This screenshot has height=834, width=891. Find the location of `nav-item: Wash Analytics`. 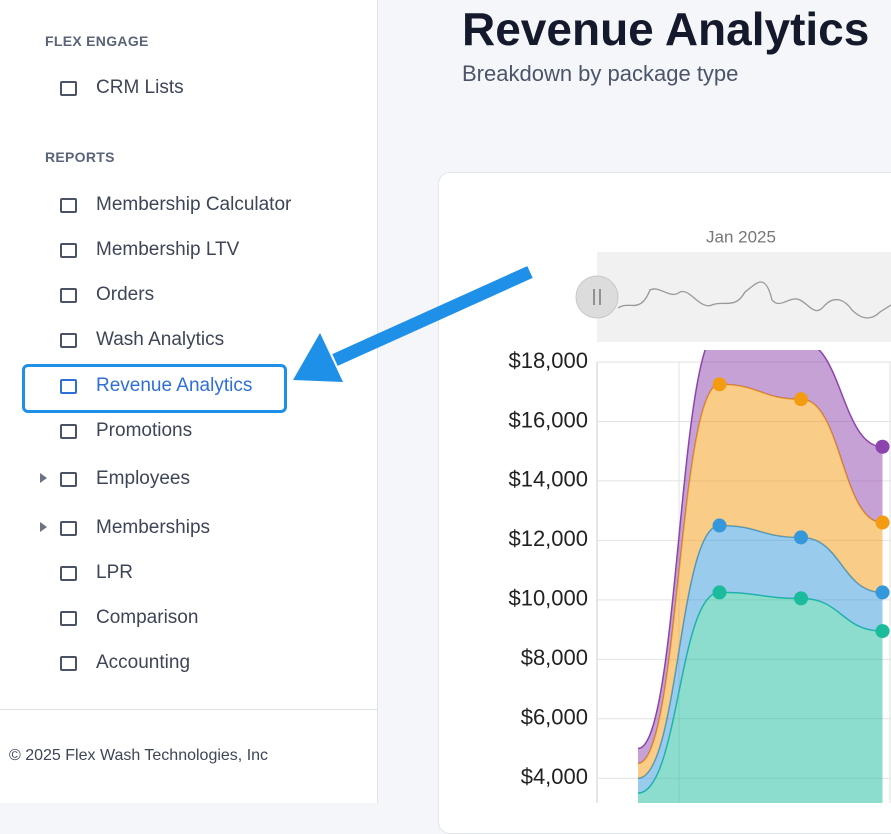

nav-item: Wash Analytics is located at coordinates (160, 339).